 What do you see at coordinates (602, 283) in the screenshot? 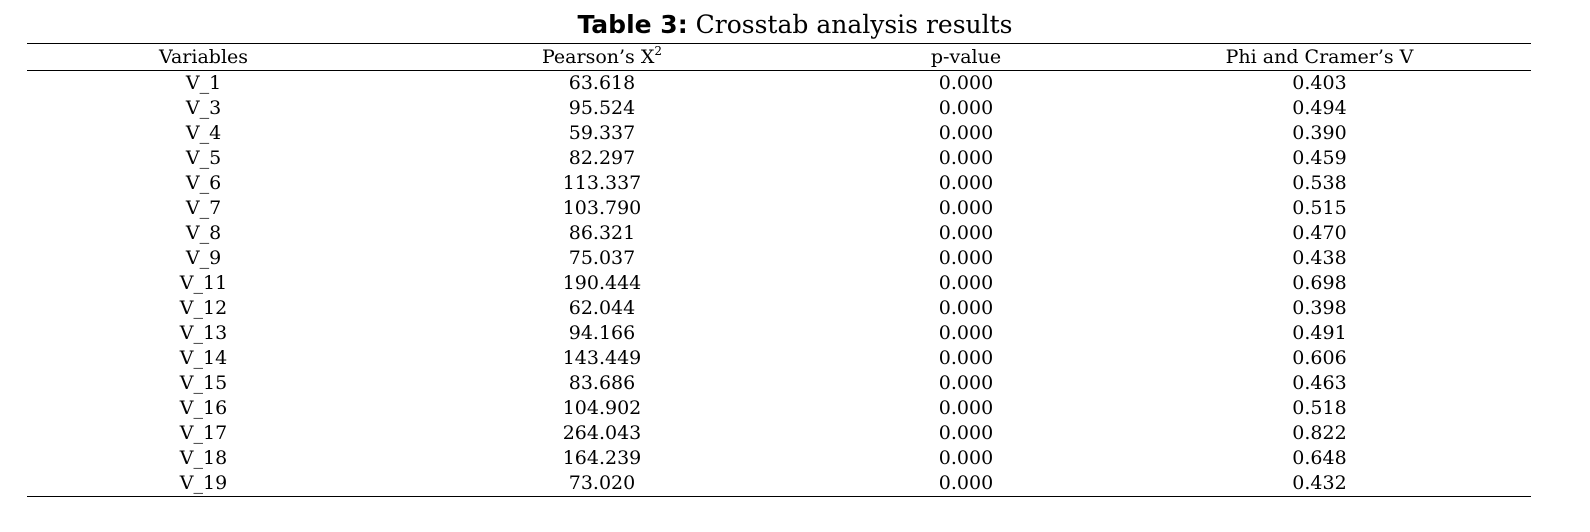
I see `cell-pearson: 190.444` at bounding box center [602, 283].